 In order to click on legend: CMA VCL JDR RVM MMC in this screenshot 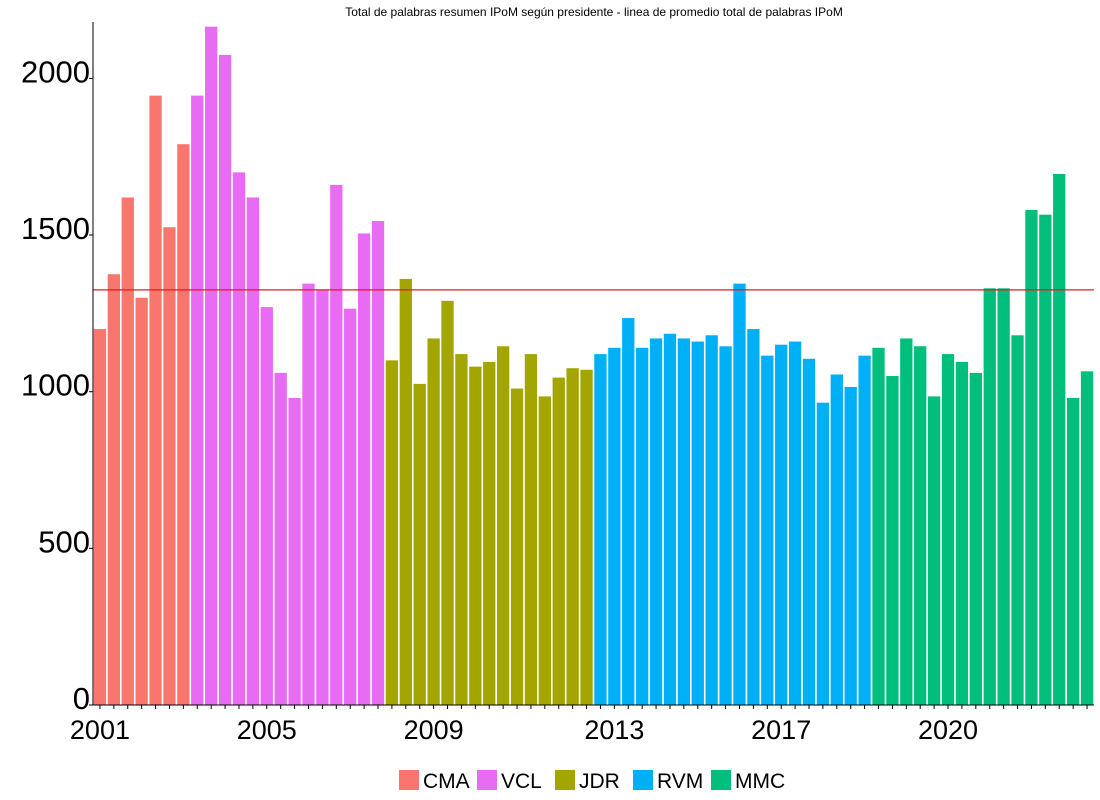, I will do `click(592, 781)`.